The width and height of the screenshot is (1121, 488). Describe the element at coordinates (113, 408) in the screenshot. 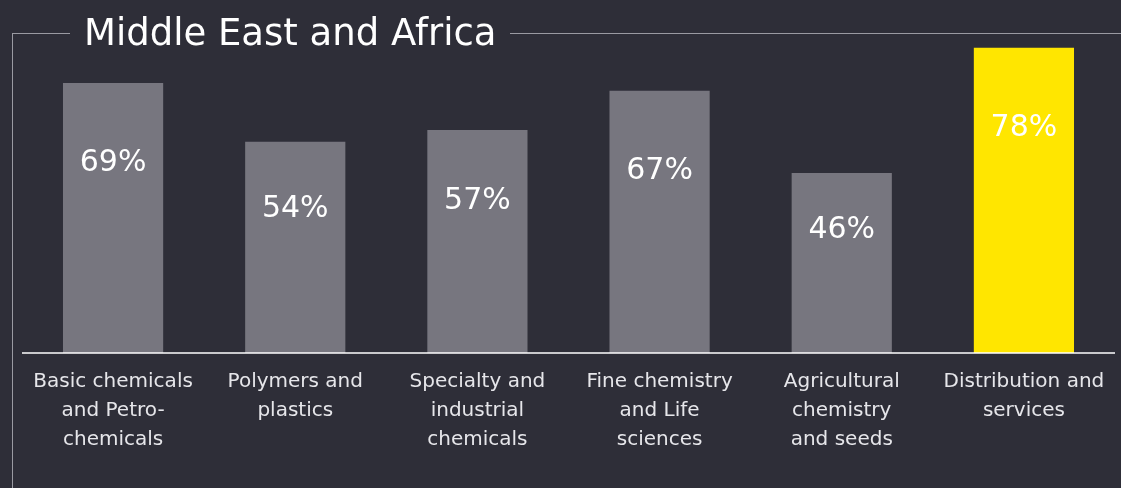

I see `x-tick-label: Basic chemicals and Petro- chemicals` at that location.